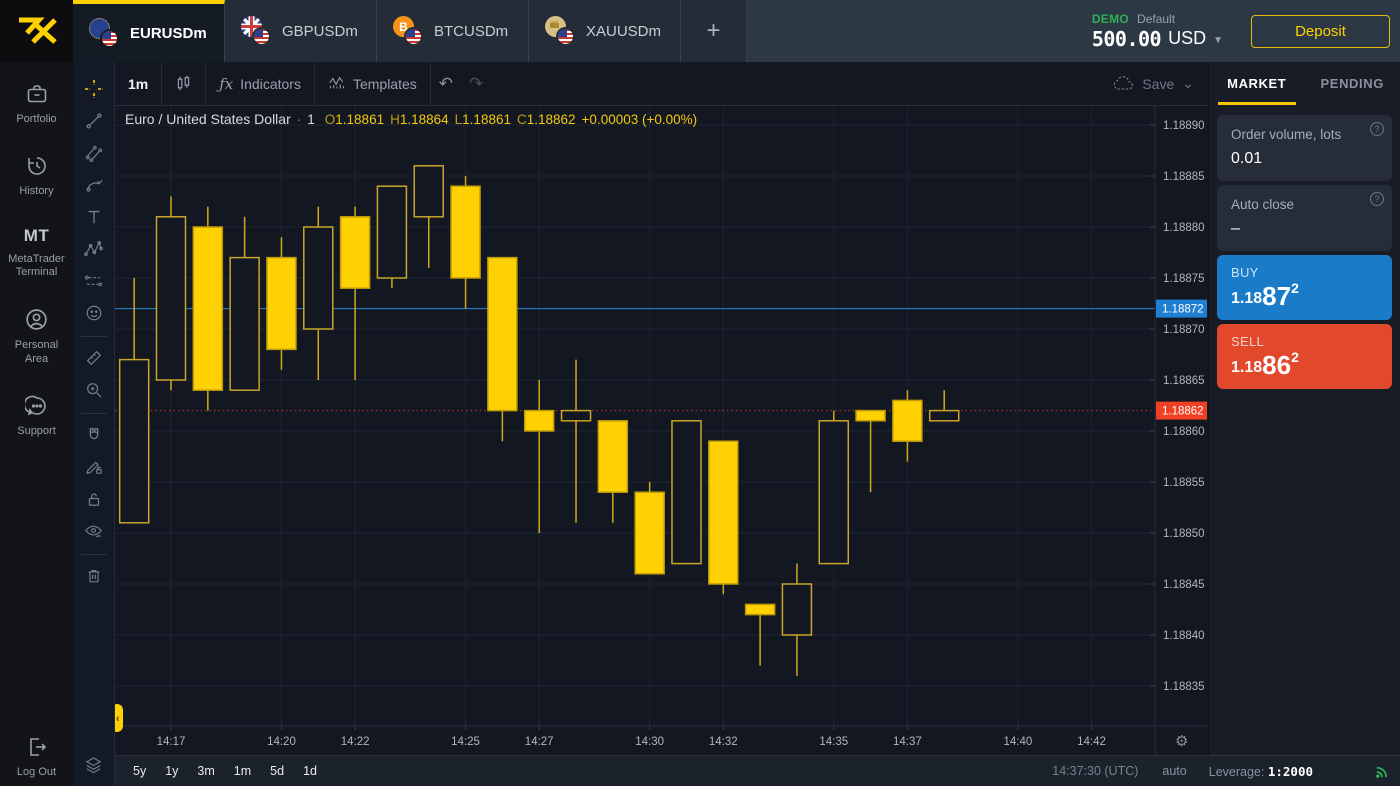 The image size is (1400, 786). What do you see at coordinates (907, 742) in the screenshot?
I see `time-axis-label: 14:37` at bounding box center [907, 742].